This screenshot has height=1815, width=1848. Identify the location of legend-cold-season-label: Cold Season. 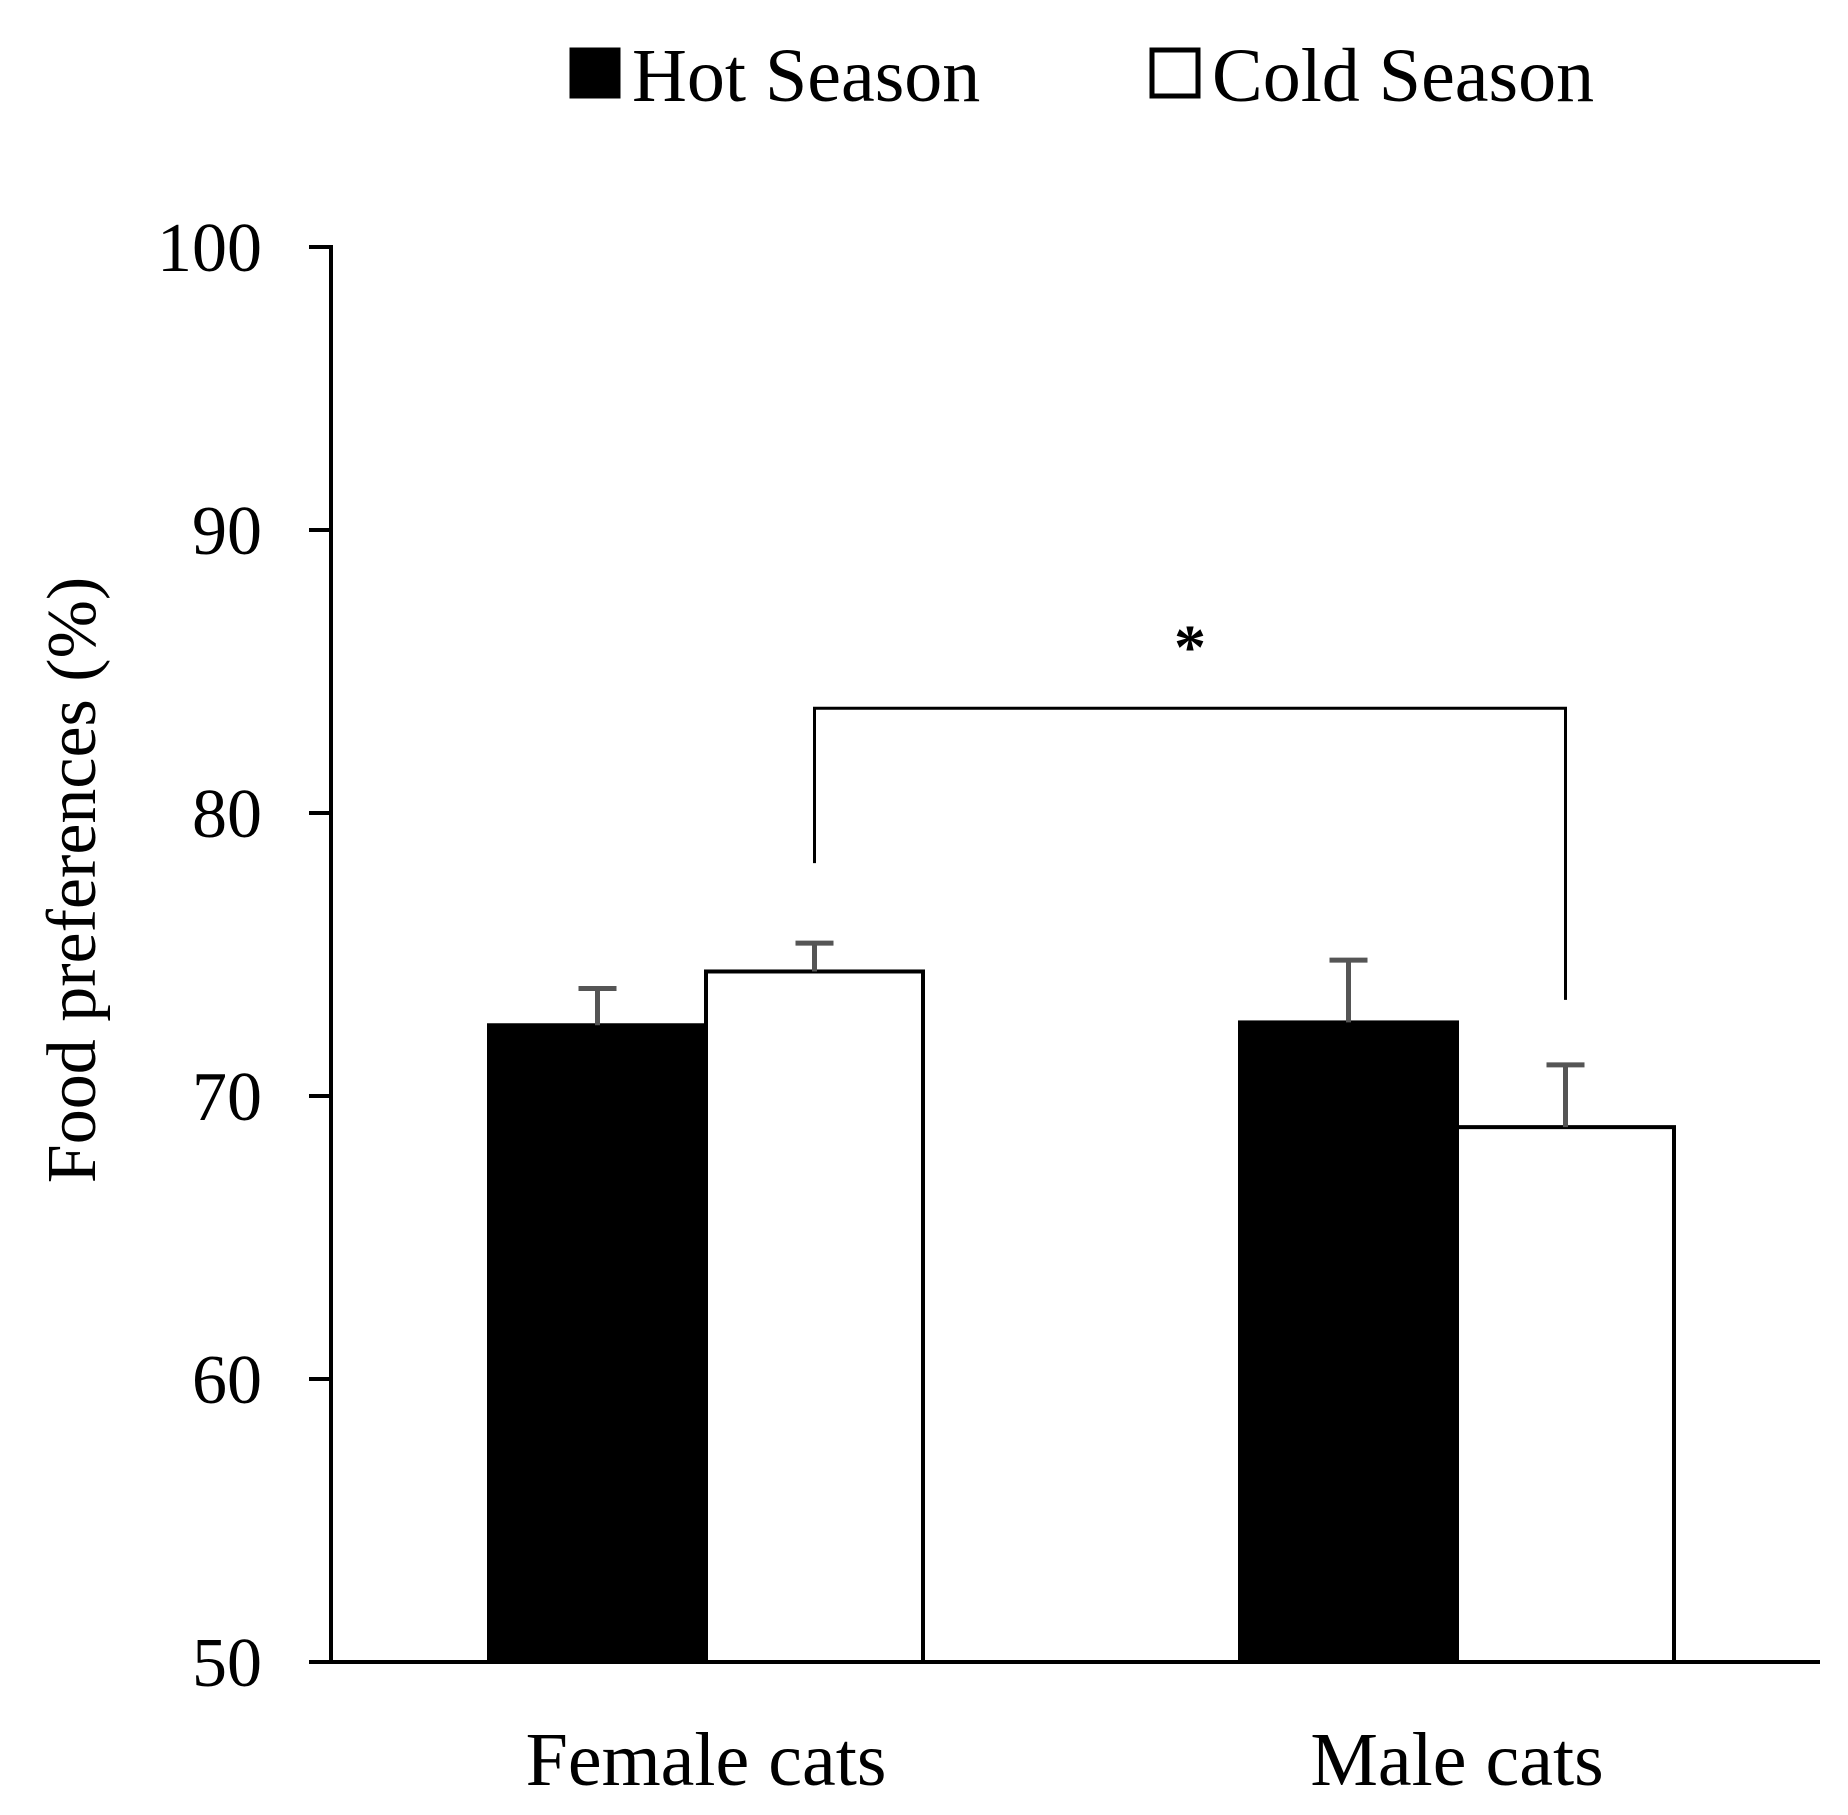
(1403, 76).